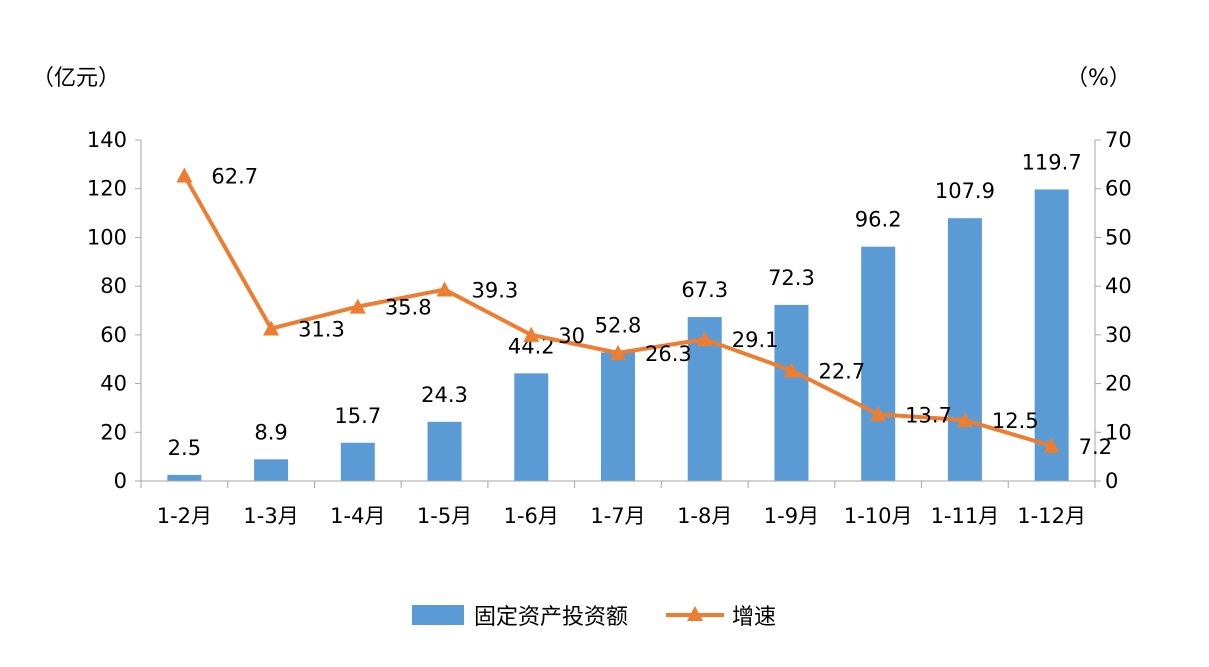 Image resolution: width=1209 pixels, height=667 pixels. What do you see at coordinates (114, 310) in the screenshot?
I see `left-axis: 0 20 40 60 80 100 120 140` at bounding box center [114, 310].